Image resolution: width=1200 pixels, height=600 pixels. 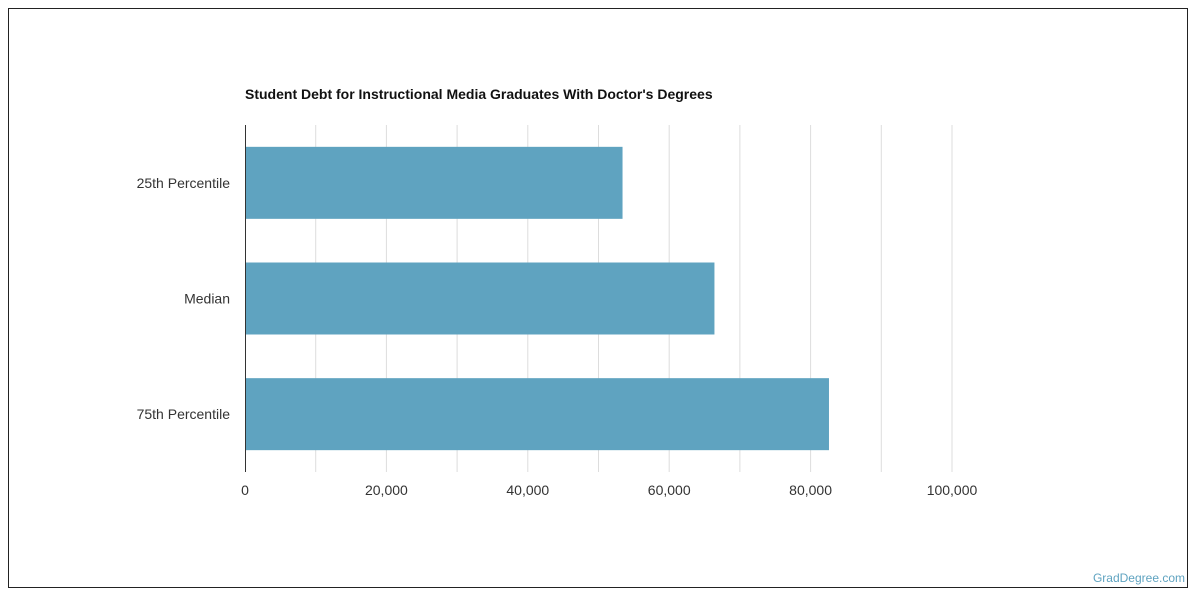 What do you see at coordinates (386, 490) in the screenshot?
I see `x-tick-label: 20,000` at bounding box center [386, 490].